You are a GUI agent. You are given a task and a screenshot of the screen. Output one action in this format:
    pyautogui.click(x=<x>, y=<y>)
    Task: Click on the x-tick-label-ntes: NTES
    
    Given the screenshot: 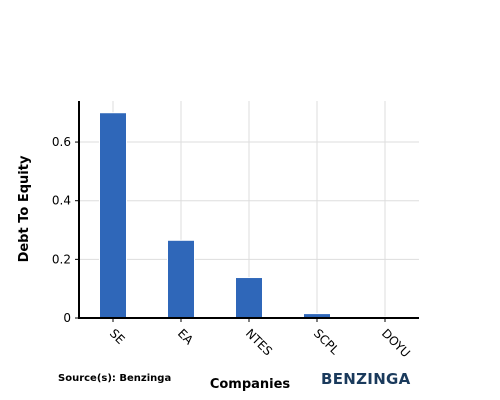 What is the action you would take?
    pyautogui.click(x=259, y=342)
    